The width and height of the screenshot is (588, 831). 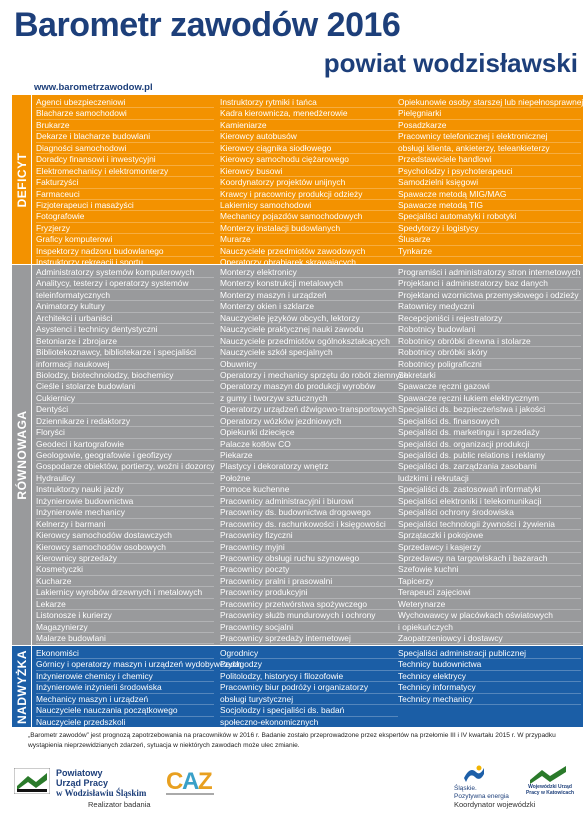 What do you see at coordinates (309, 582) in the screenshot?
I see `occupation: Pracownicy pralni i prasowalni` at bounding box center [309, 582].